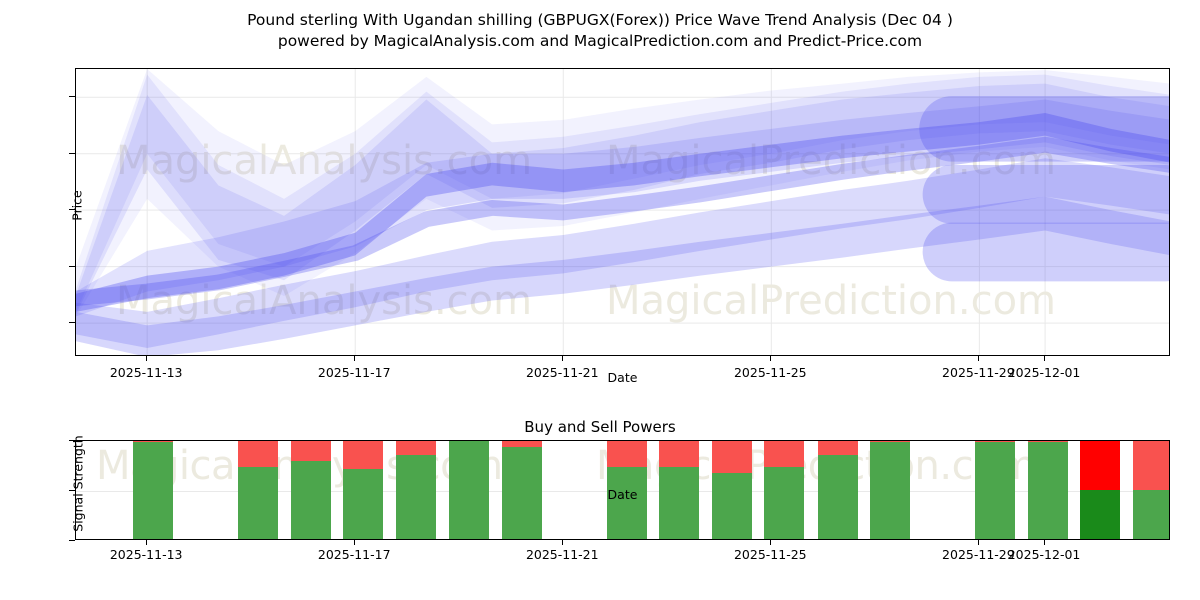  Describe the element at coordinates (77, 205) in the screenshot. I see `price-y-axis-label: Price` at that location.